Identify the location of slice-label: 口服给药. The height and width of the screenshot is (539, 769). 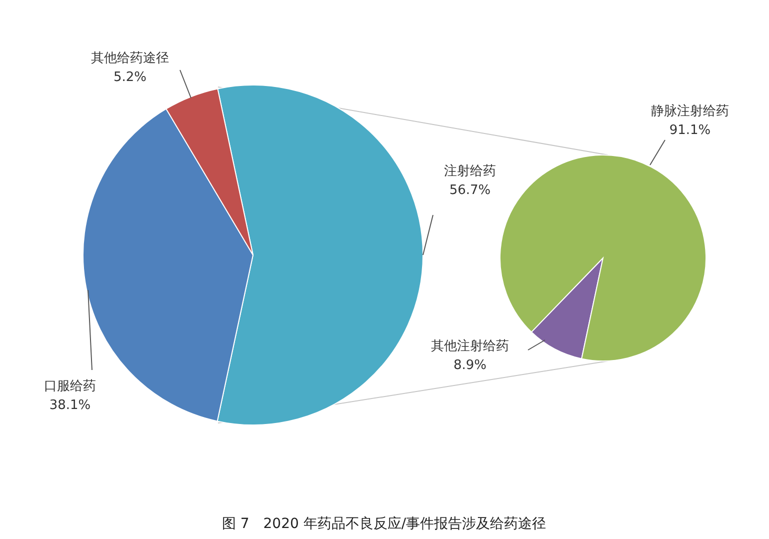
(70, 386).